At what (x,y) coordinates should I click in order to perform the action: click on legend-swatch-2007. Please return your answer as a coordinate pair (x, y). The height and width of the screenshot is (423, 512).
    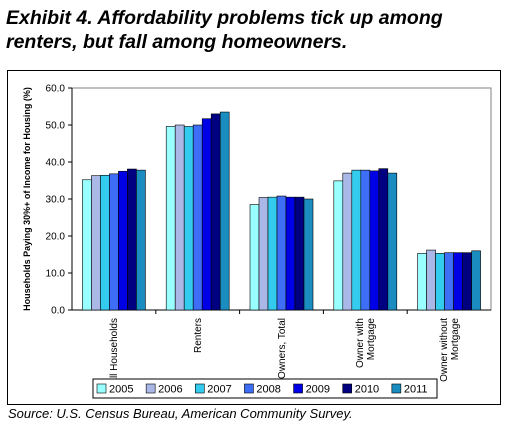
    Looking at the image, I should click on (199, 388).